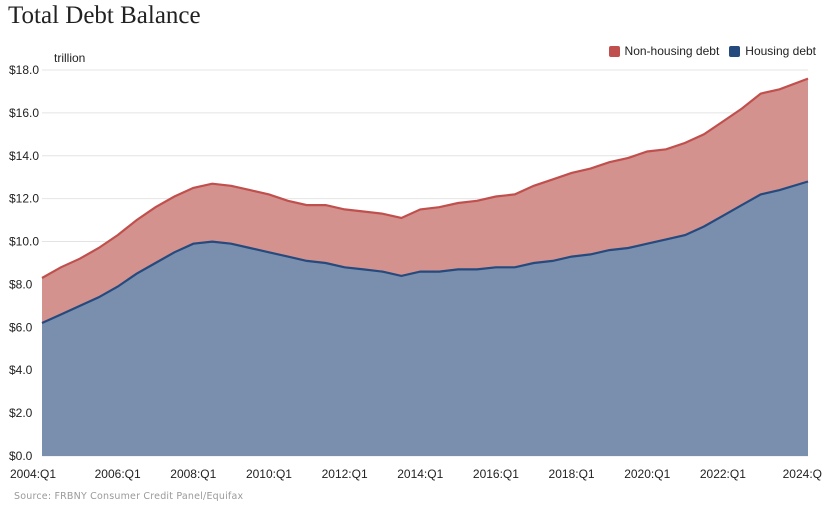  What do you see at coordinates (24, 70) in the screenshot?
I see `y-tick-label: $18.0` at bounding box center [24, 70].